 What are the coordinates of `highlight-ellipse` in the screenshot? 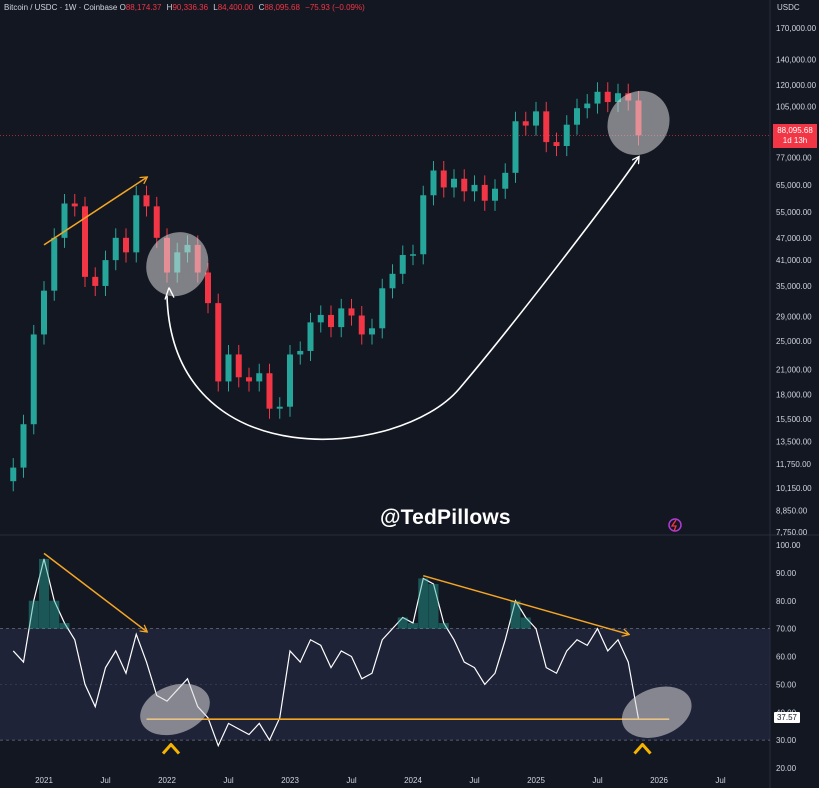 It's located at (638, 123).